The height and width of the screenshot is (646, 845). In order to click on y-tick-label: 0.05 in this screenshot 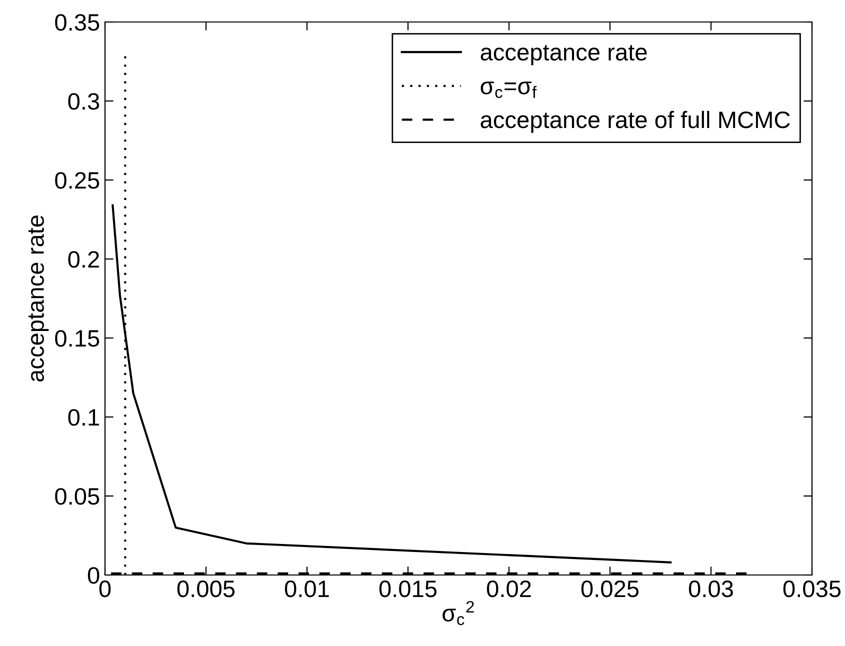, I will do `click(77, 496)`.